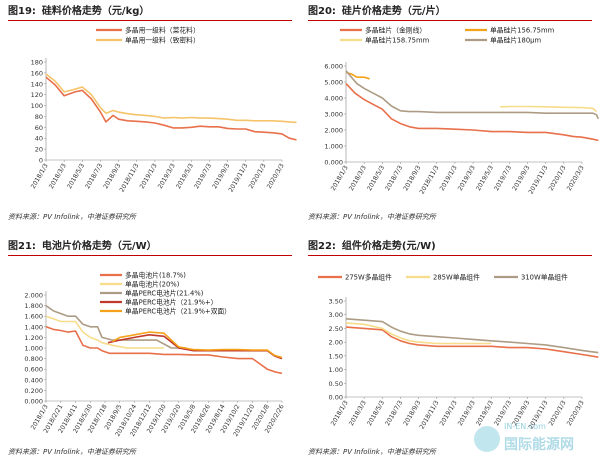 This screenshot has height=470, width=600. I want to click on y-tick-label: 100, so click(37, 106).